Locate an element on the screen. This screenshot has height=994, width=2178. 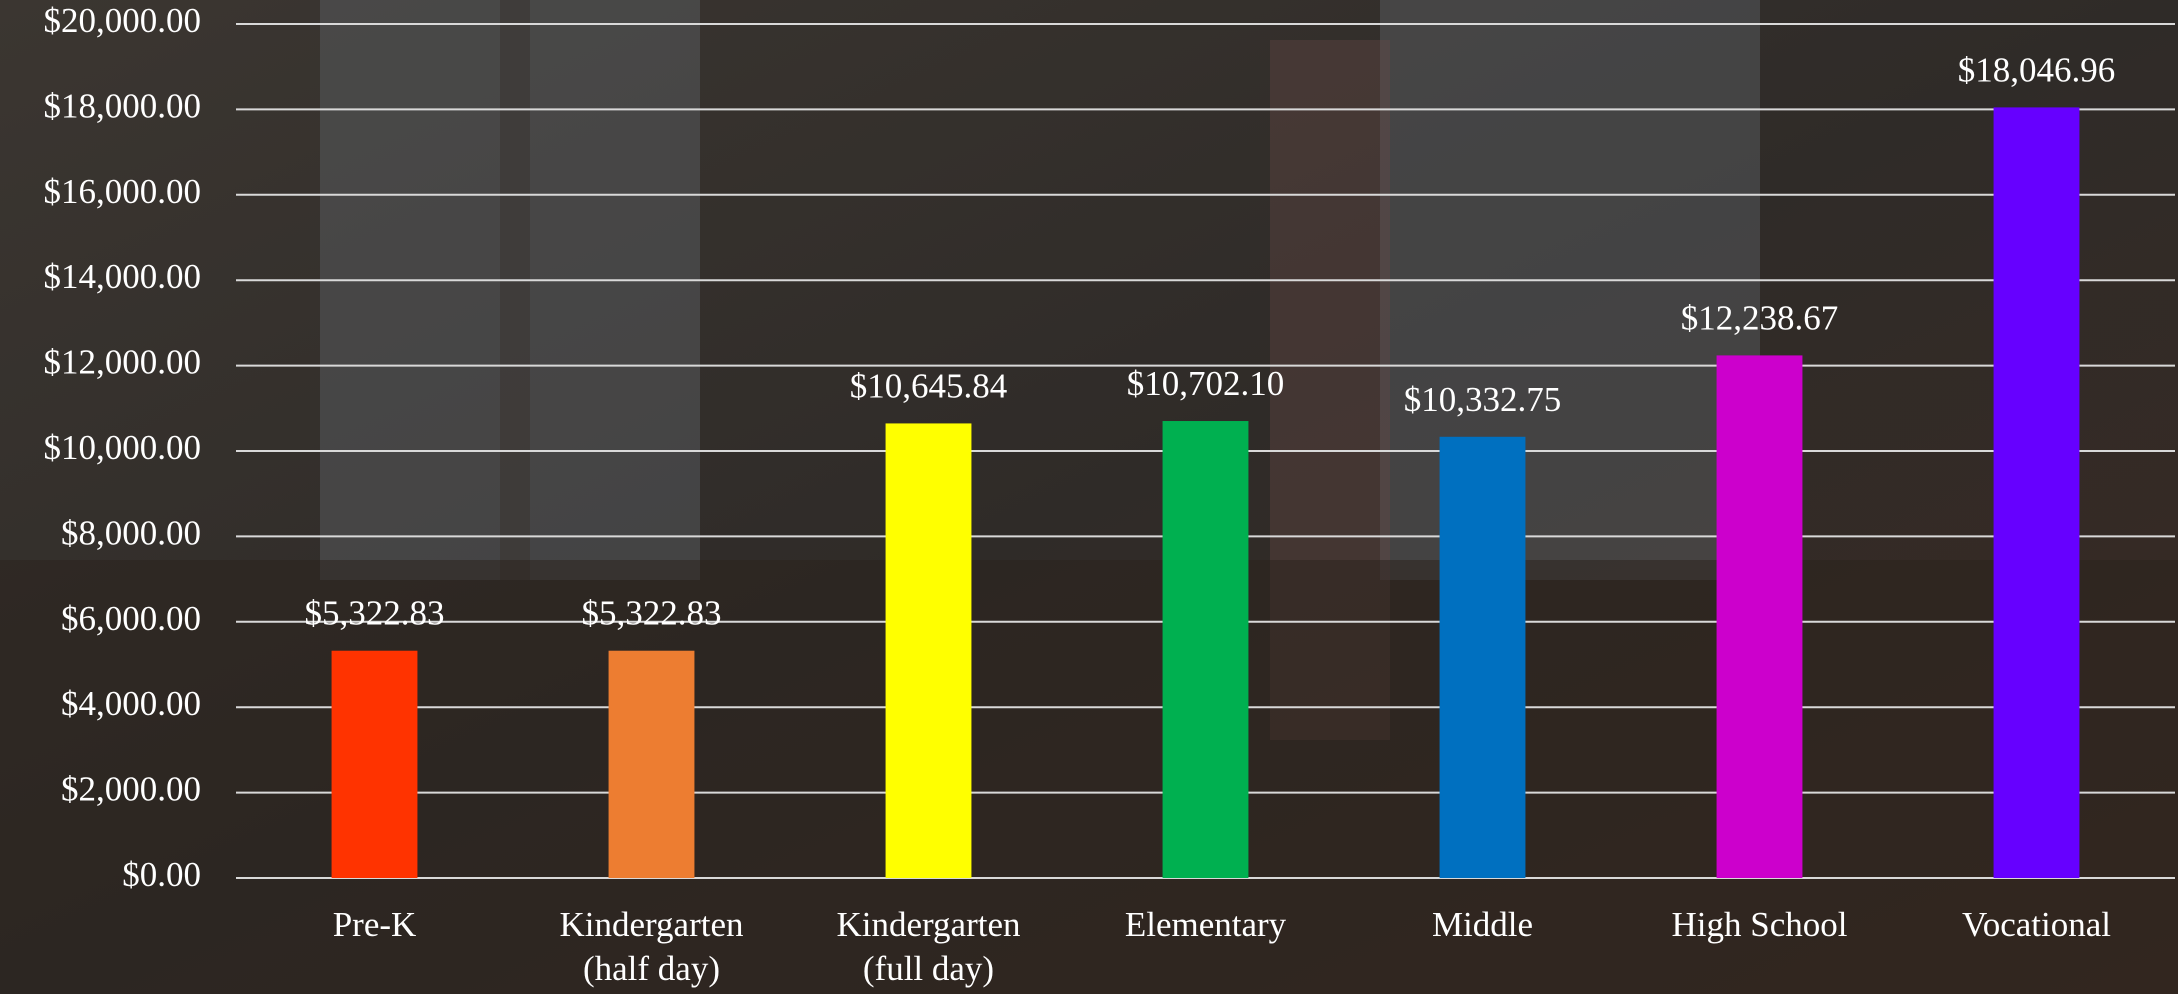
x-tick-label: Middle is located at coordinates (1482, 924).